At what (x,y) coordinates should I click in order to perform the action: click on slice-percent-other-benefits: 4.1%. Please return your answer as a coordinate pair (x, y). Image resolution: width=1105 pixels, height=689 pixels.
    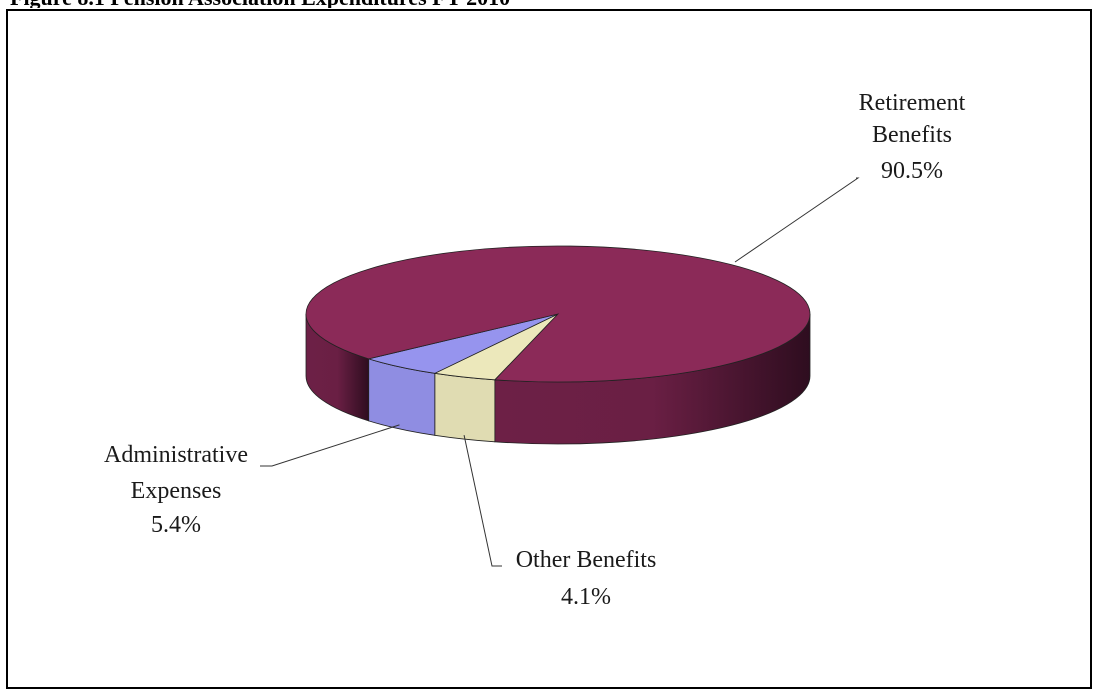
    Looking at the image, I should click on (586, 597).